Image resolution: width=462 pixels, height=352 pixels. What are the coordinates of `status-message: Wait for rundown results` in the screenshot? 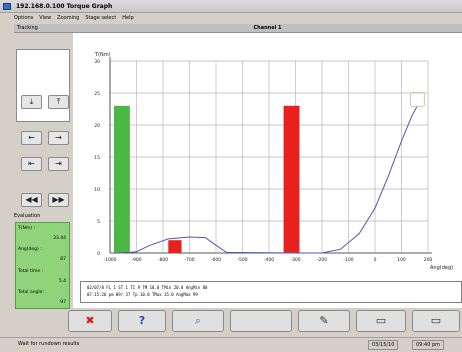 It's located at (49, 344).